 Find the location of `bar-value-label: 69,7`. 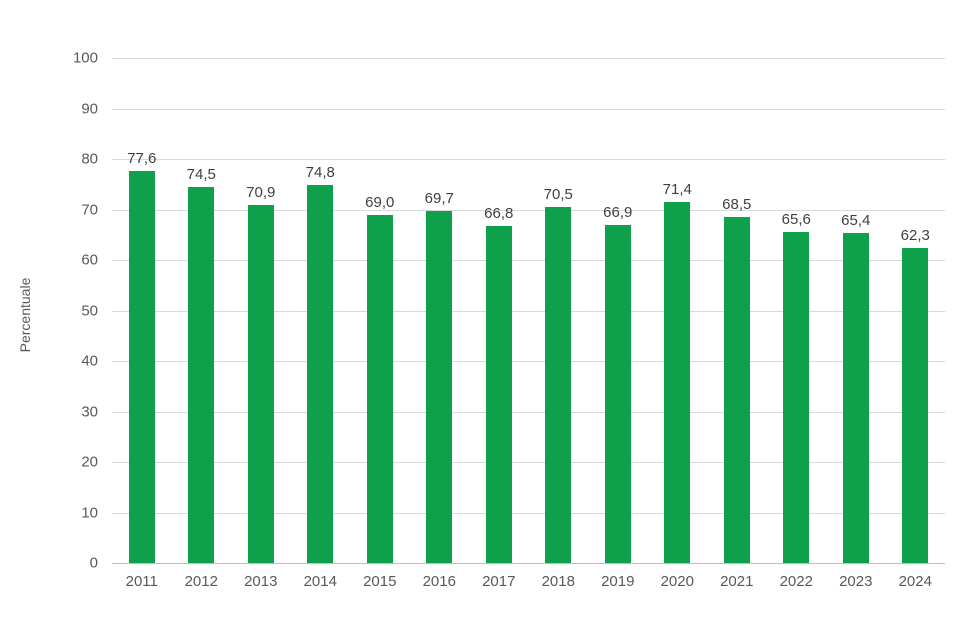

bar-value-label: 69,7 is located at coordinates (439, 199).